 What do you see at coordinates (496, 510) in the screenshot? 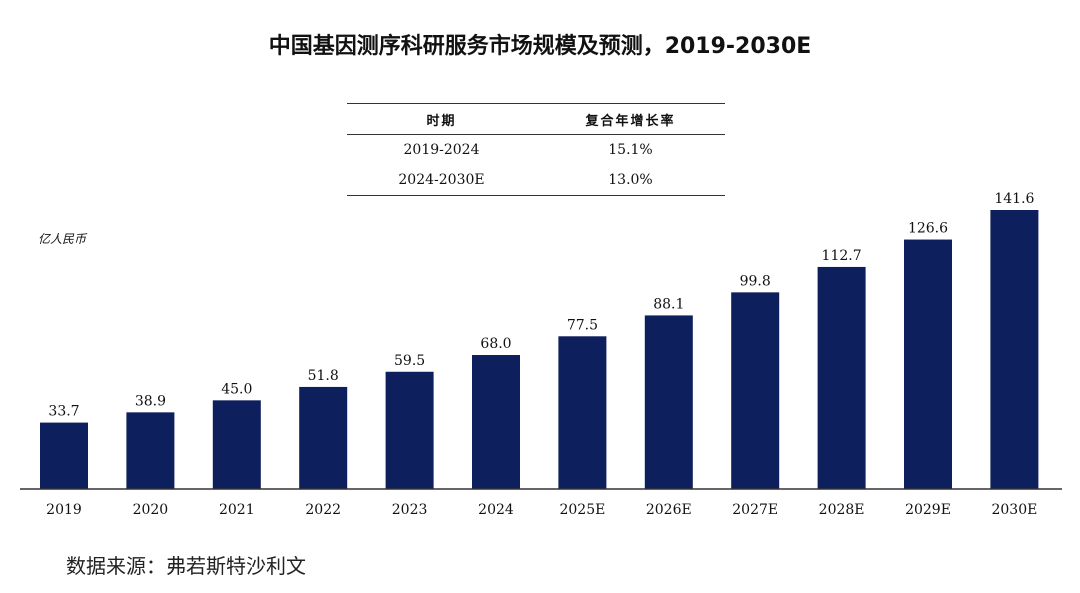
I see `x-tick-label: 2024` at bounding box center [496, 510].